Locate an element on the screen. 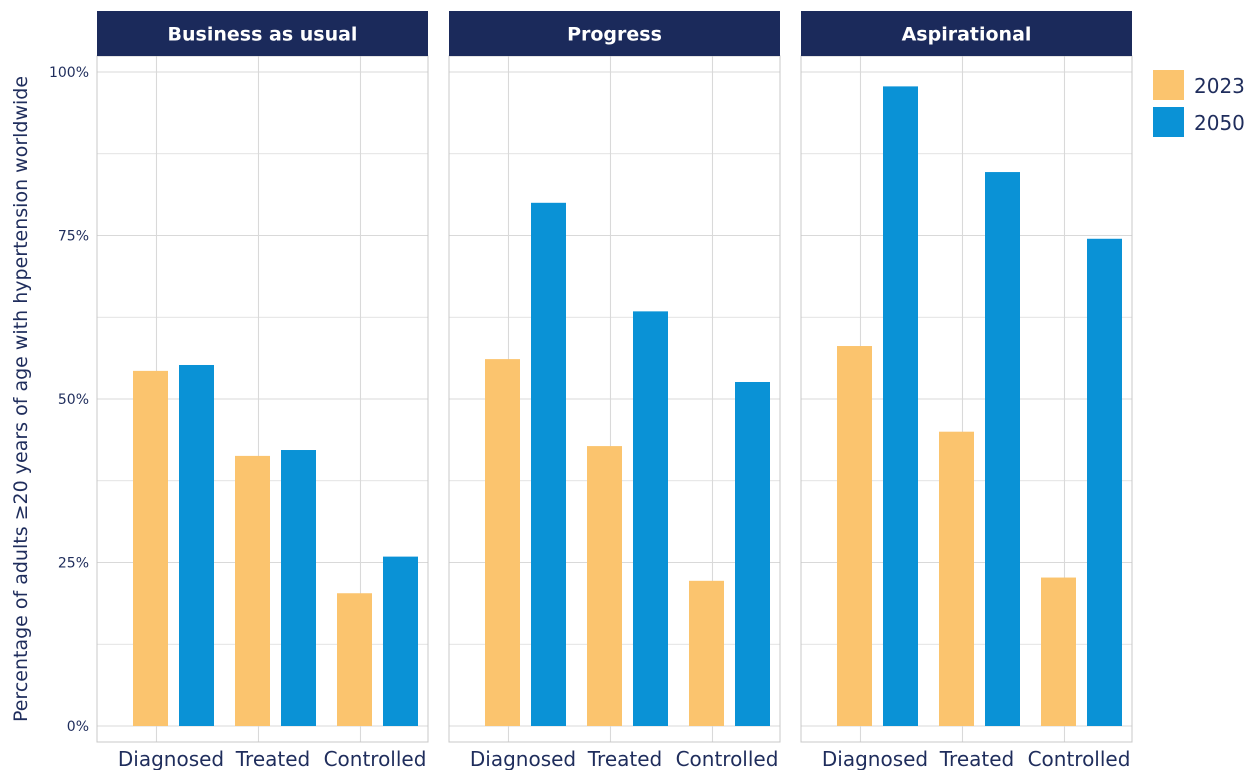  legend-swatch-2050 is located at coordinates (1168, 122).